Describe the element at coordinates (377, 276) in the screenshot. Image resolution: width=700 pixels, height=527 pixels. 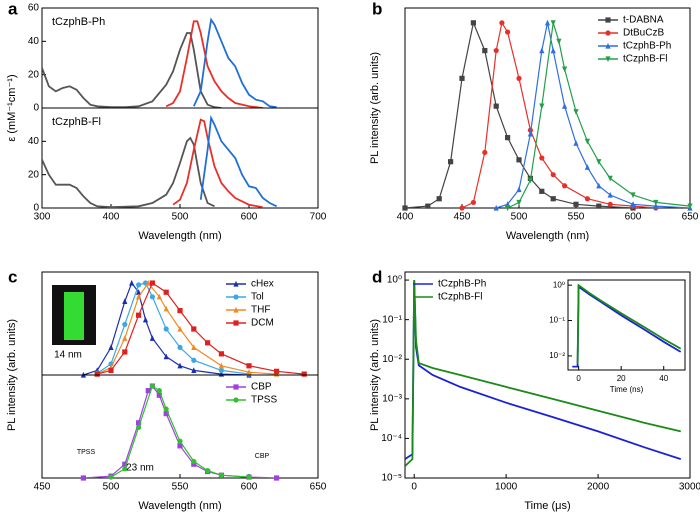
I see `panel-label: d` at that location.